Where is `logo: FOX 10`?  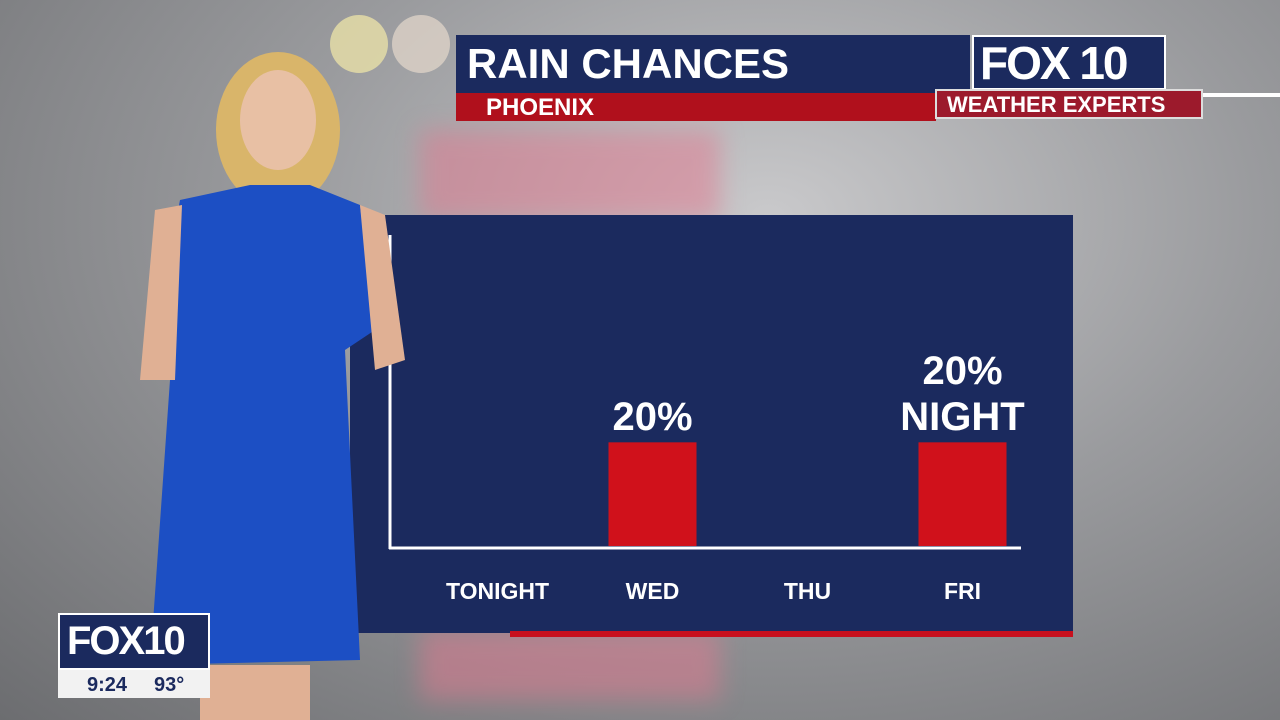 logo: FOX 10 is located at coordinates (1054, 63).